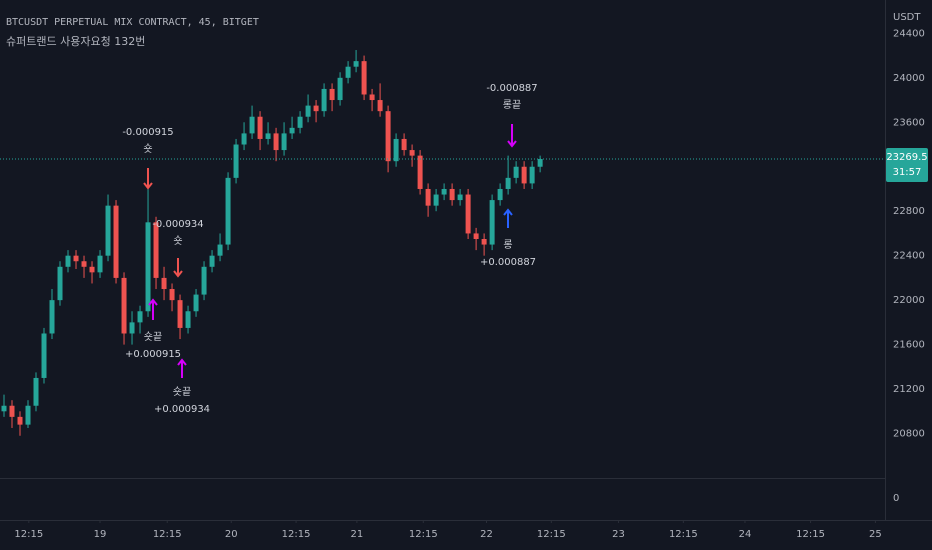 This screenshot has width=932, height=550. Describe the element at coordinates (618, 534) in the screenshot. I see `x-tick-label: 23` at that location.